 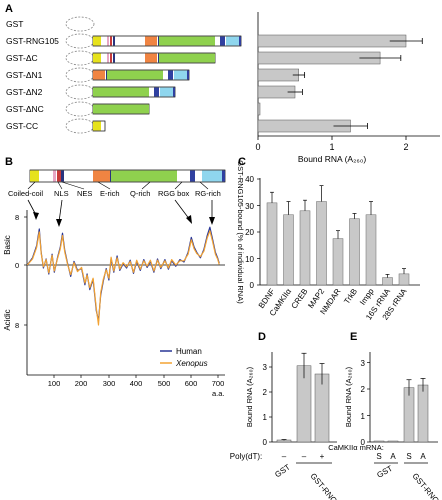 I want to click on gst-tags, so click(x=80, y=75).